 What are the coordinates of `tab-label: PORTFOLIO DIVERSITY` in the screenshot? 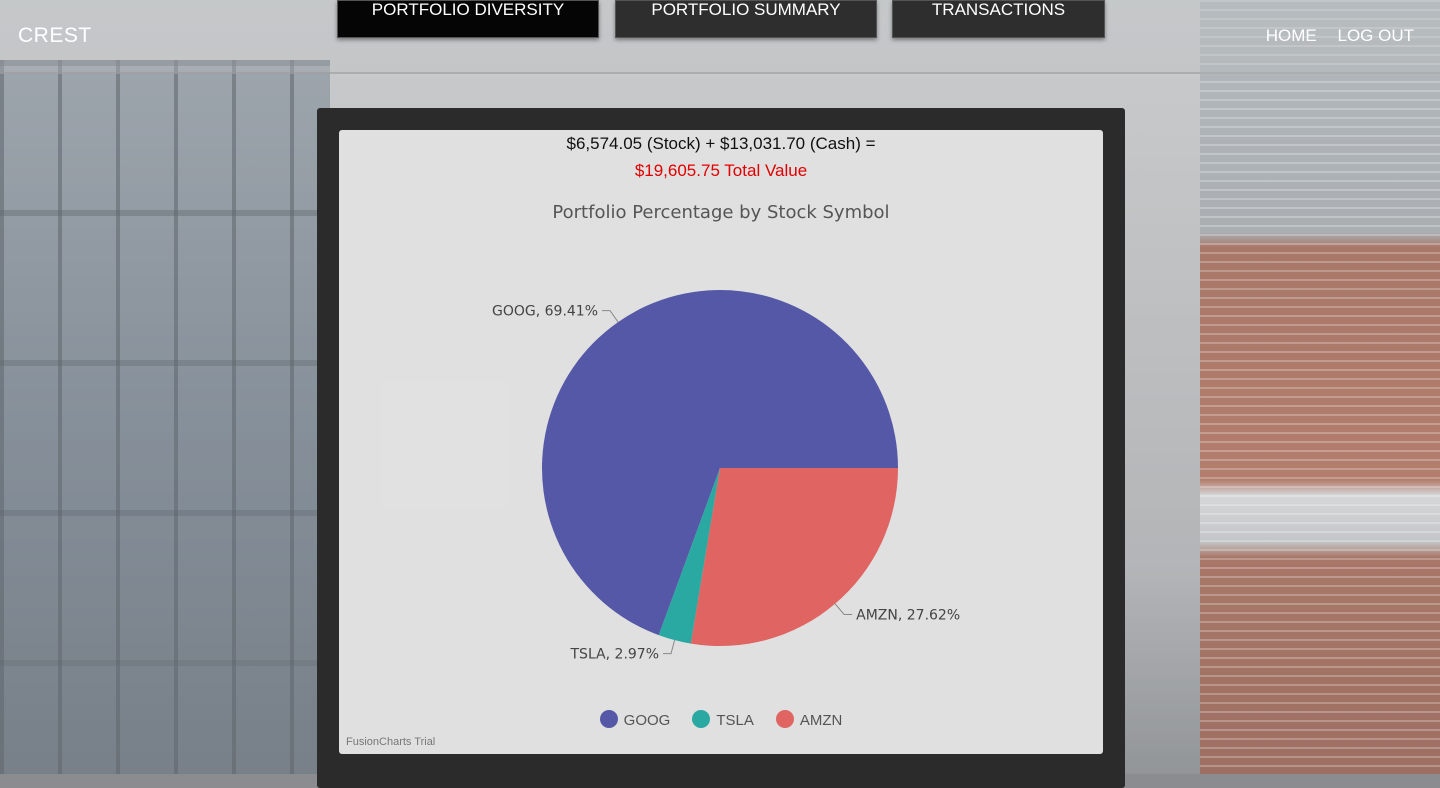 It's located at (468, 9).